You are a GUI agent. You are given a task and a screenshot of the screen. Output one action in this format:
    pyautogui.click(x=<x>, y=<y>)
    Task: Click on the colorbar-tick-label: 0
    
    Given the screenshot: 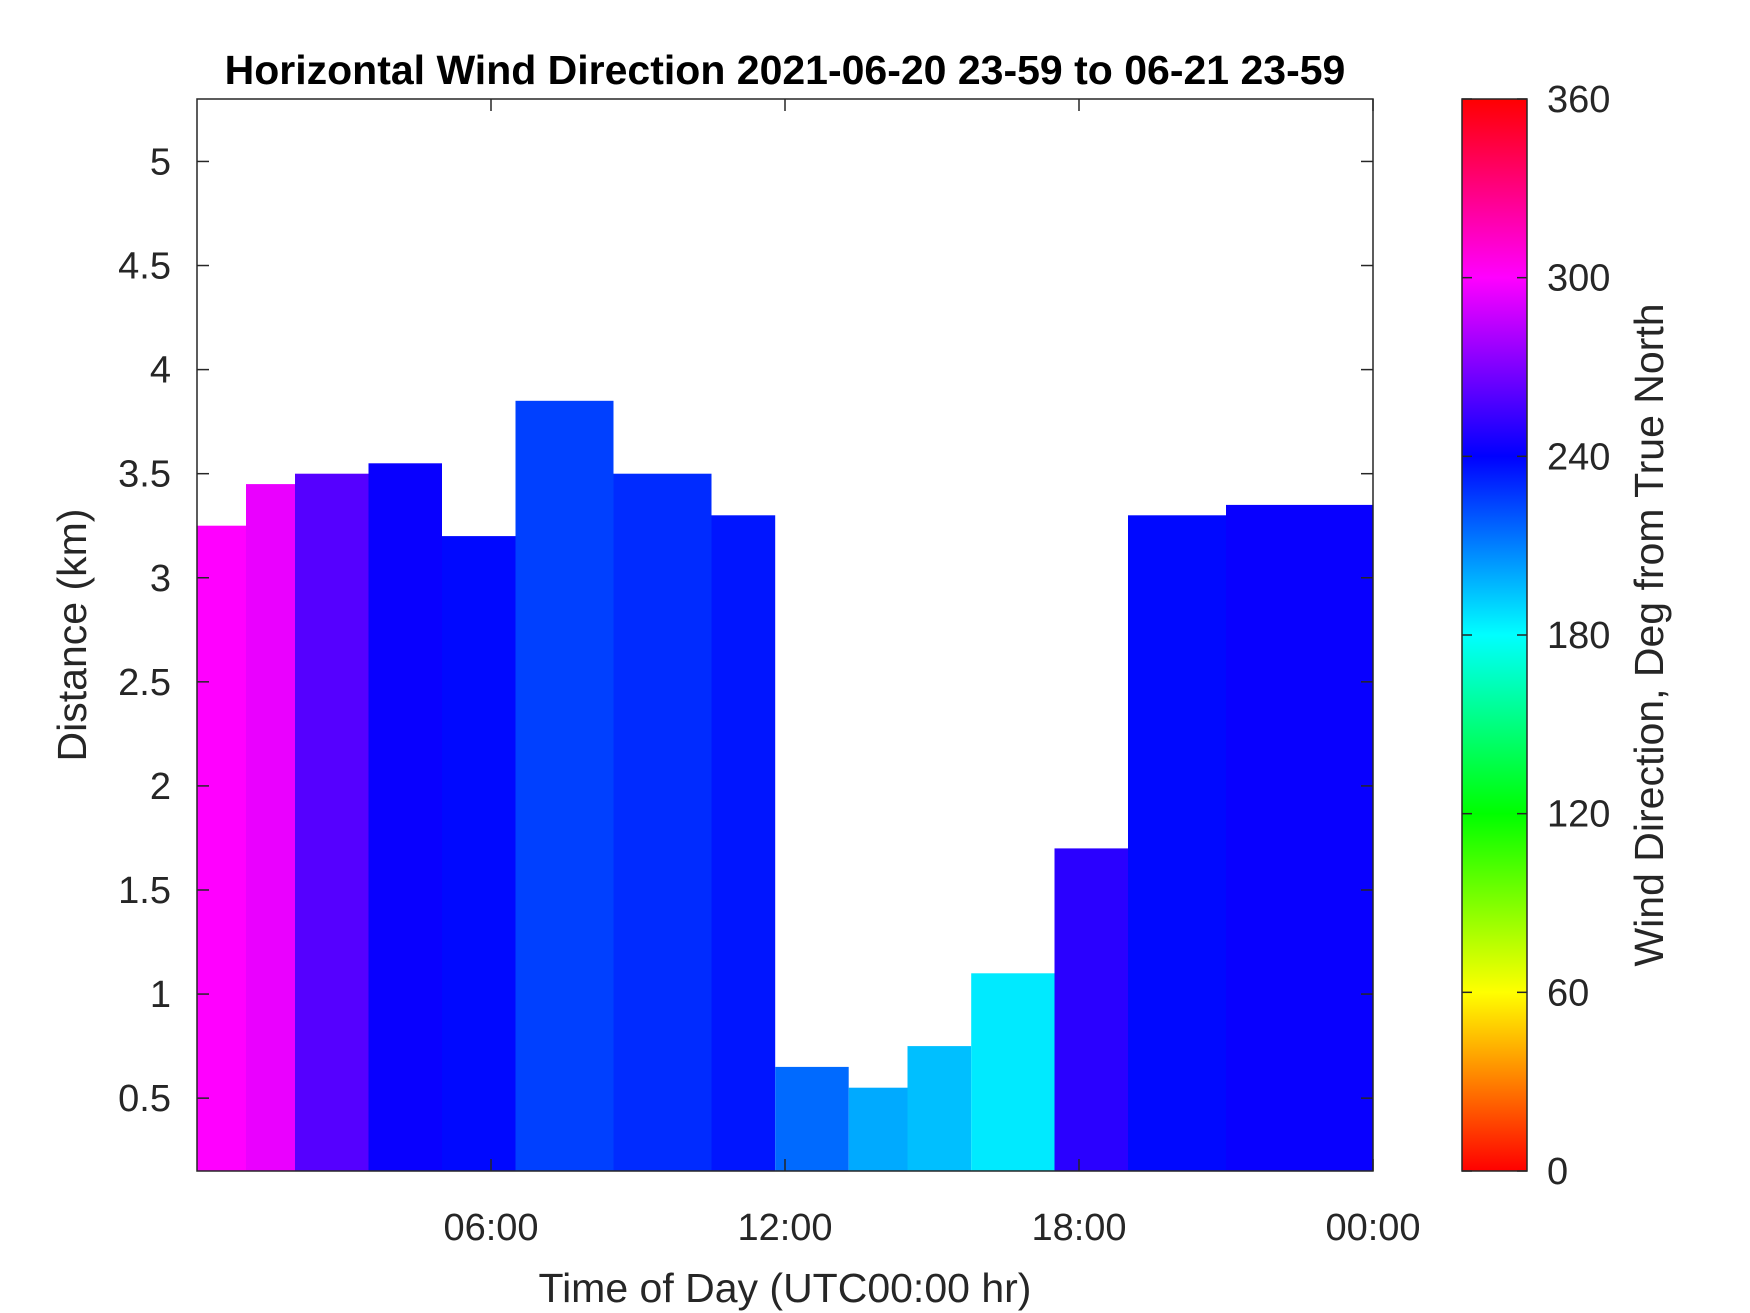 What is the action you would take?
    pyautogui.click(x=1557, y=1172)
    